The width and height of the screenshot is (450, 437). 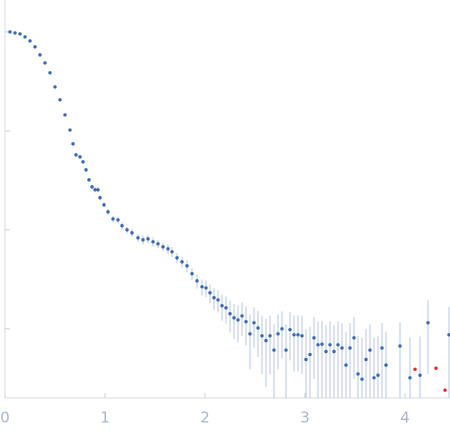 I want to click on x-tick-label: 3, so click(x=305, y=418).